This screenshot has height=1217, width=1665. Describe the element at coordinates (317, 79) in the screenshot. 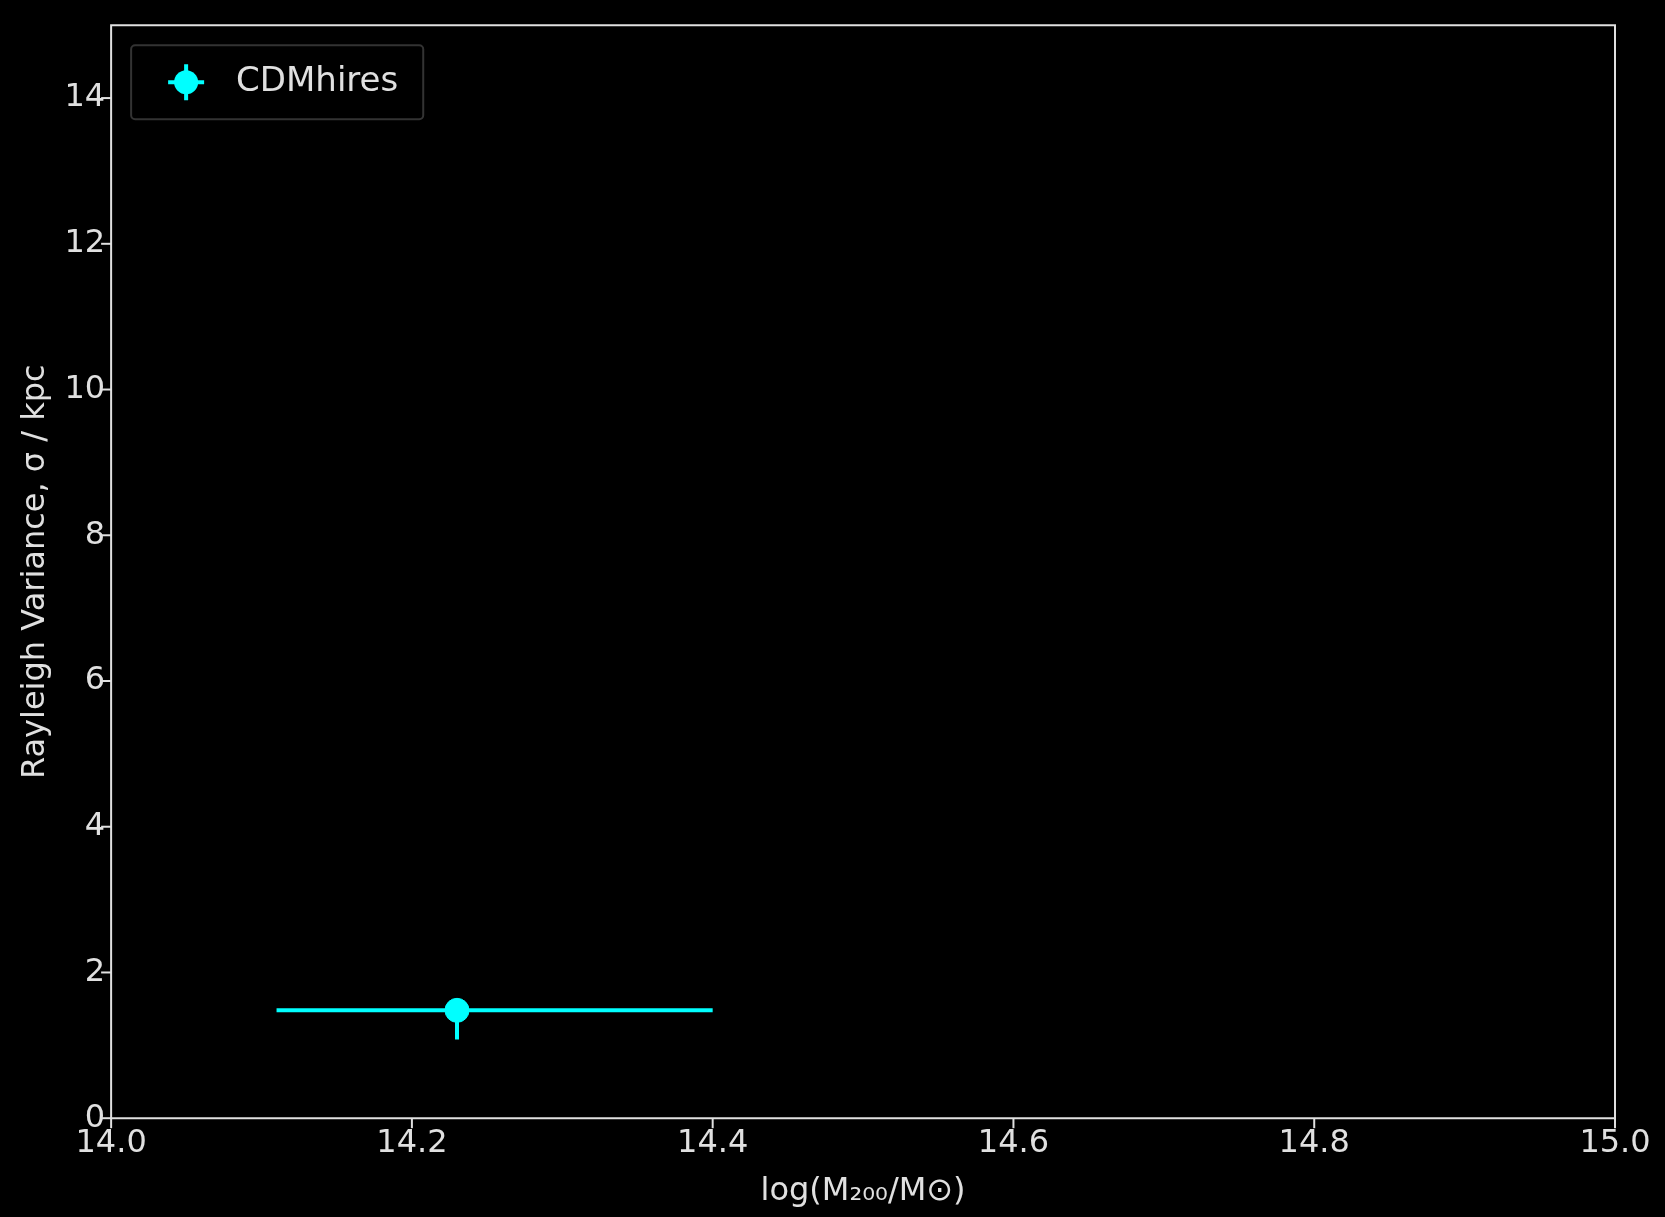

I see `legend-label: CDMhires` at that location.